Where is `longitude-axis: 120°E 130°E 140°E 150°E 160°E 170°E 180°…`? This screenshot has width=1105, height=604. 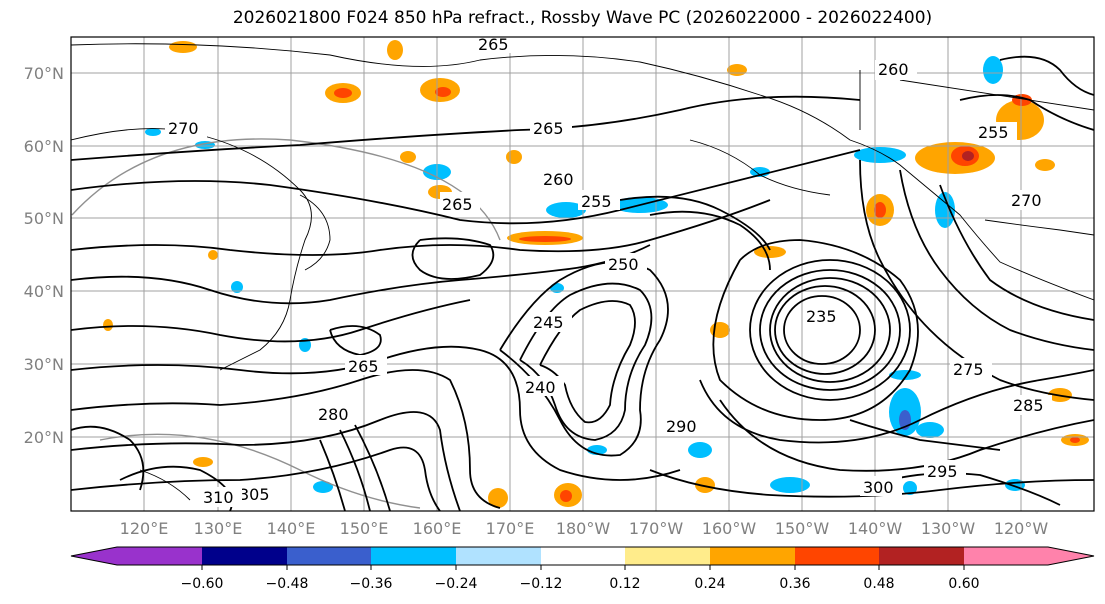
longitude-axis: 120°E 130°E 140°E 150°E 160°E 170°E 180°… is located at coordinates (584, 528).